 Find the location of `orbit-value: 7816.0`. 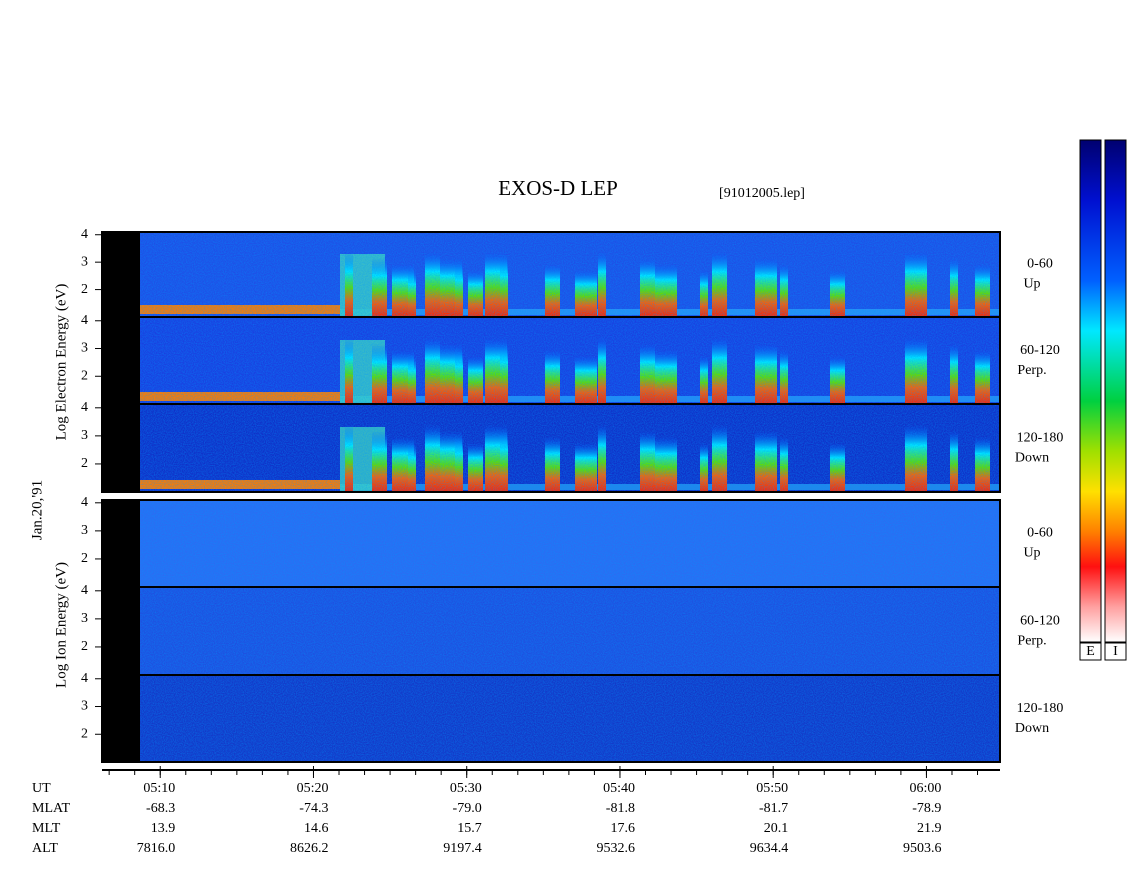

orbit-value: 7816.0 is located at coordinates (156, 848).